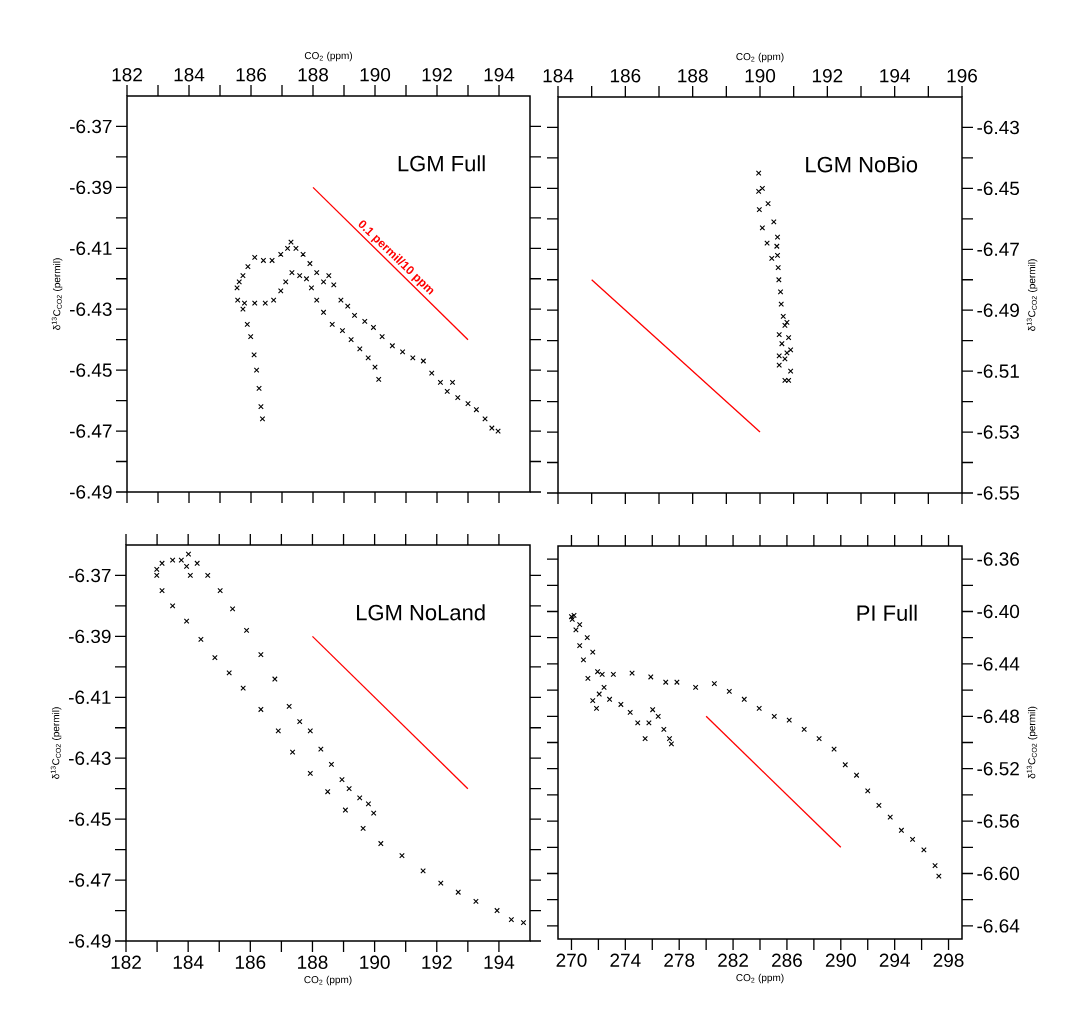  Describe the element at coordinates (90, 941) in the screenshot. I see `y-tick-label: -6.49` at that location.